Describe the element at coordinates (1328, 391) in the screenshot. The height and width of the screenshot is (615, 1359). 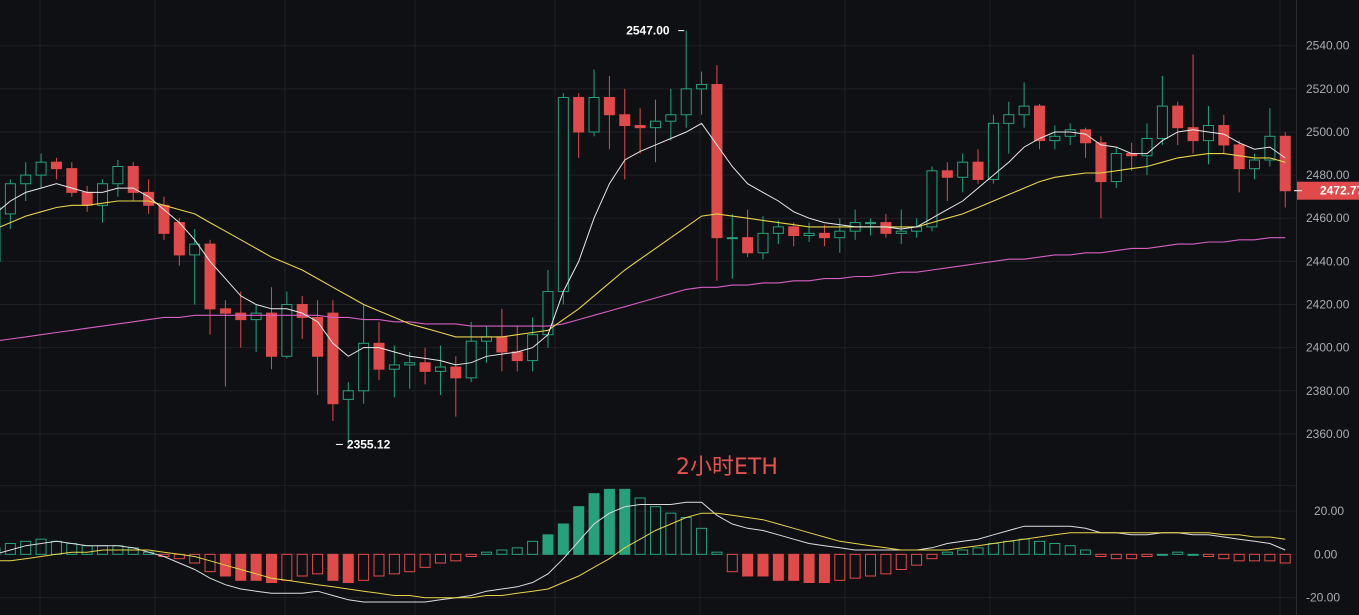
I see `price-tick-label: 2380.00` at that location.